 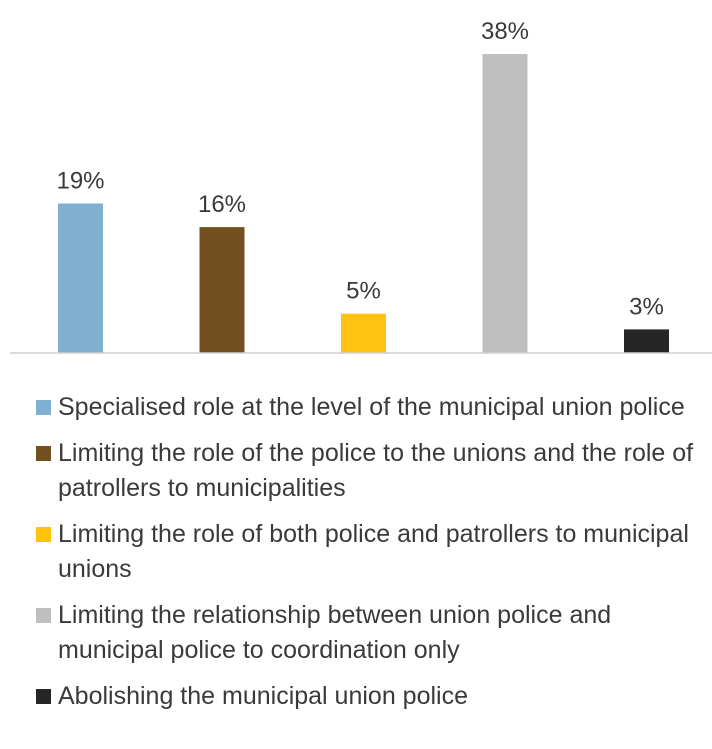 What do you see at coordinates (646, 306) in the screenshot?
I see `data-label-5: 3%` at bounding box center [646, 306].